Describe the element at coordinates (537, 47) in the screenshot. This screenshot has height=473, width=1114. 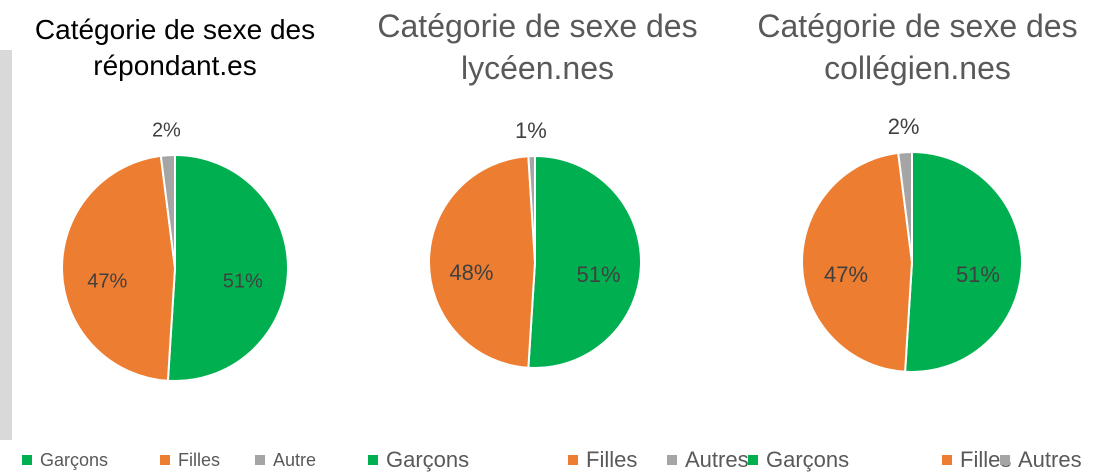
I see `chart-title: Catégorie de sexe des lycéen.nes` at that location.